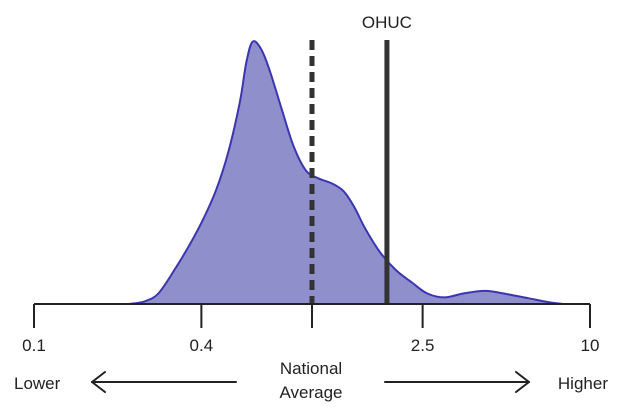 This screenshot has width=625, height=408. What do you see at coordinates (583, 383) in the screenshot?
I see `higher-label: Higher` at bounding box center [583, 383].